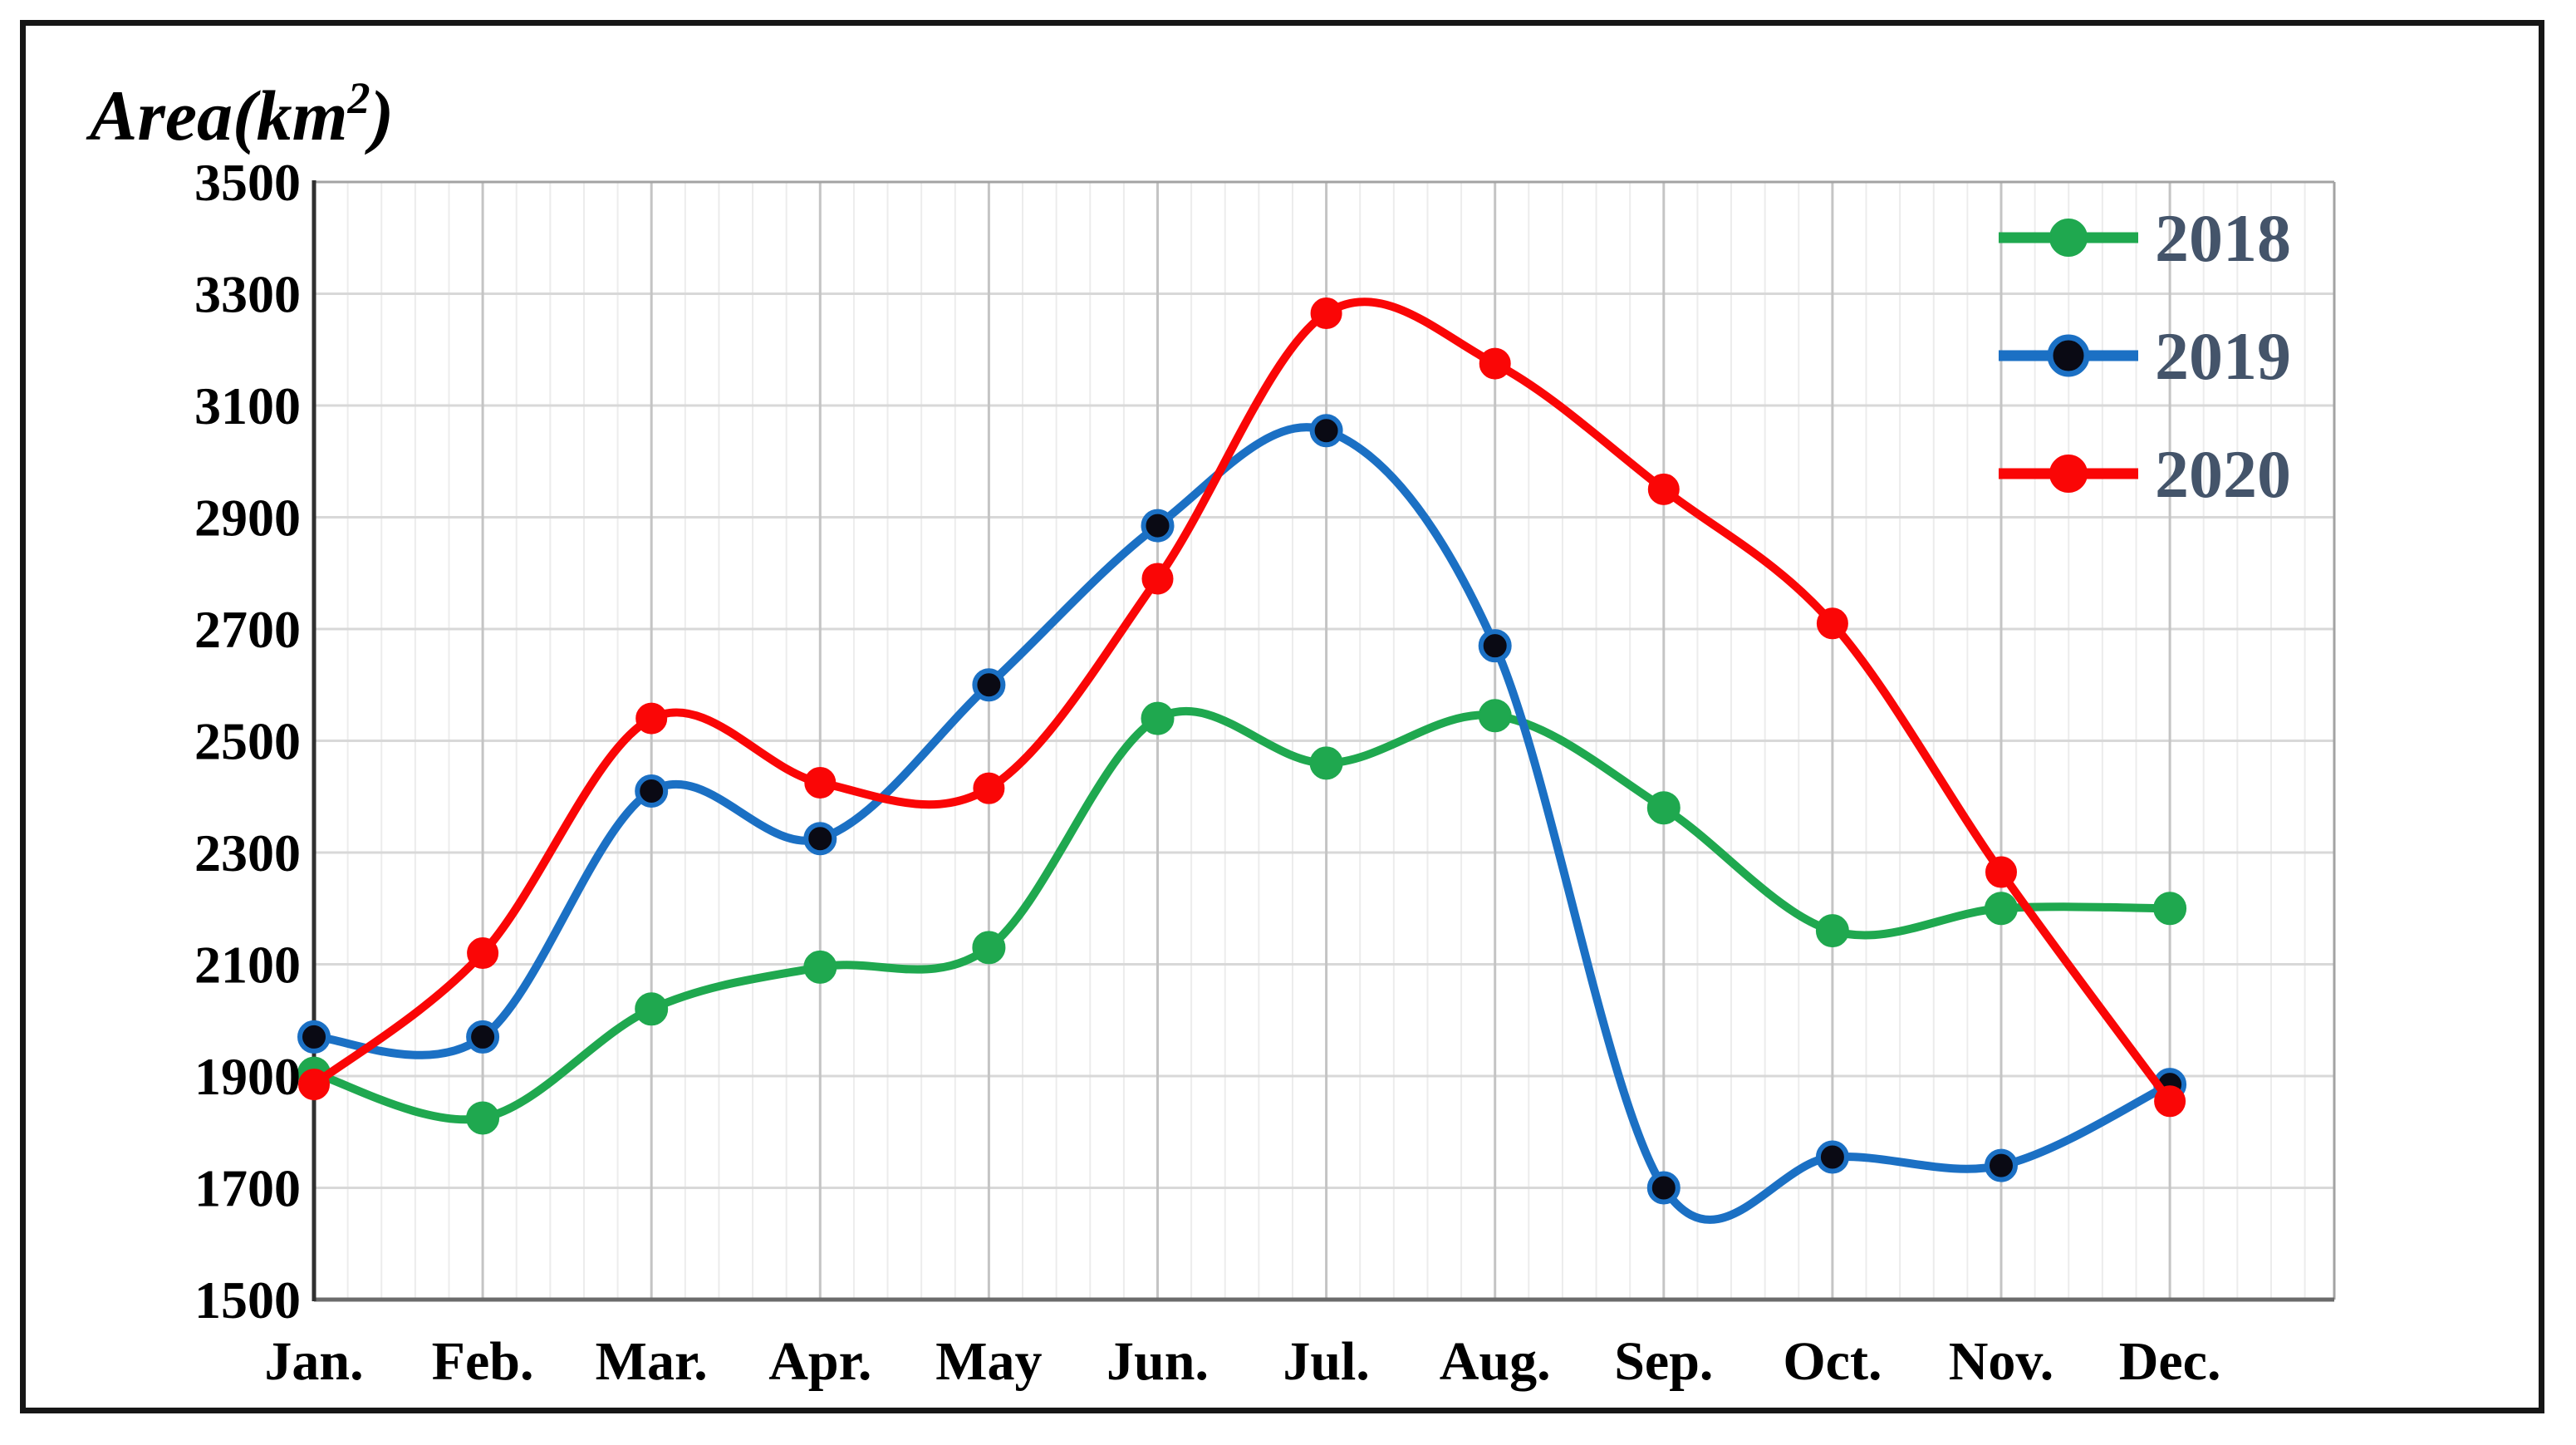 Image resolution: width=2576 pixels, height=1445 pixels. Describe the element at coordinates (1663, 489) in the screenshot. I see `marker-2020-Sep` at that location.